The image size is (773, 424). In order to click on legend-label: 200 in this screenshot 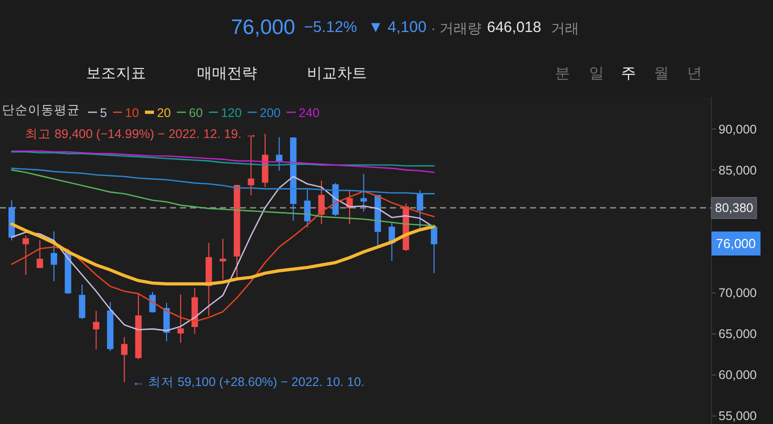, I will do `click(270, 113)`.